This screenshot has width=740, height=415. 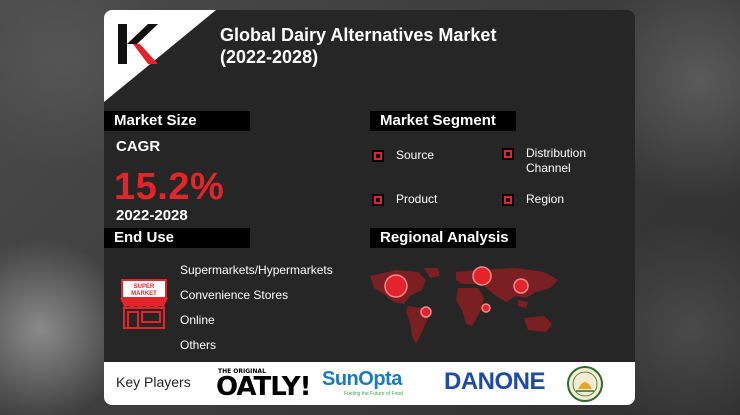 I want to click on segment-label: Source, so click(x=415, y=155).